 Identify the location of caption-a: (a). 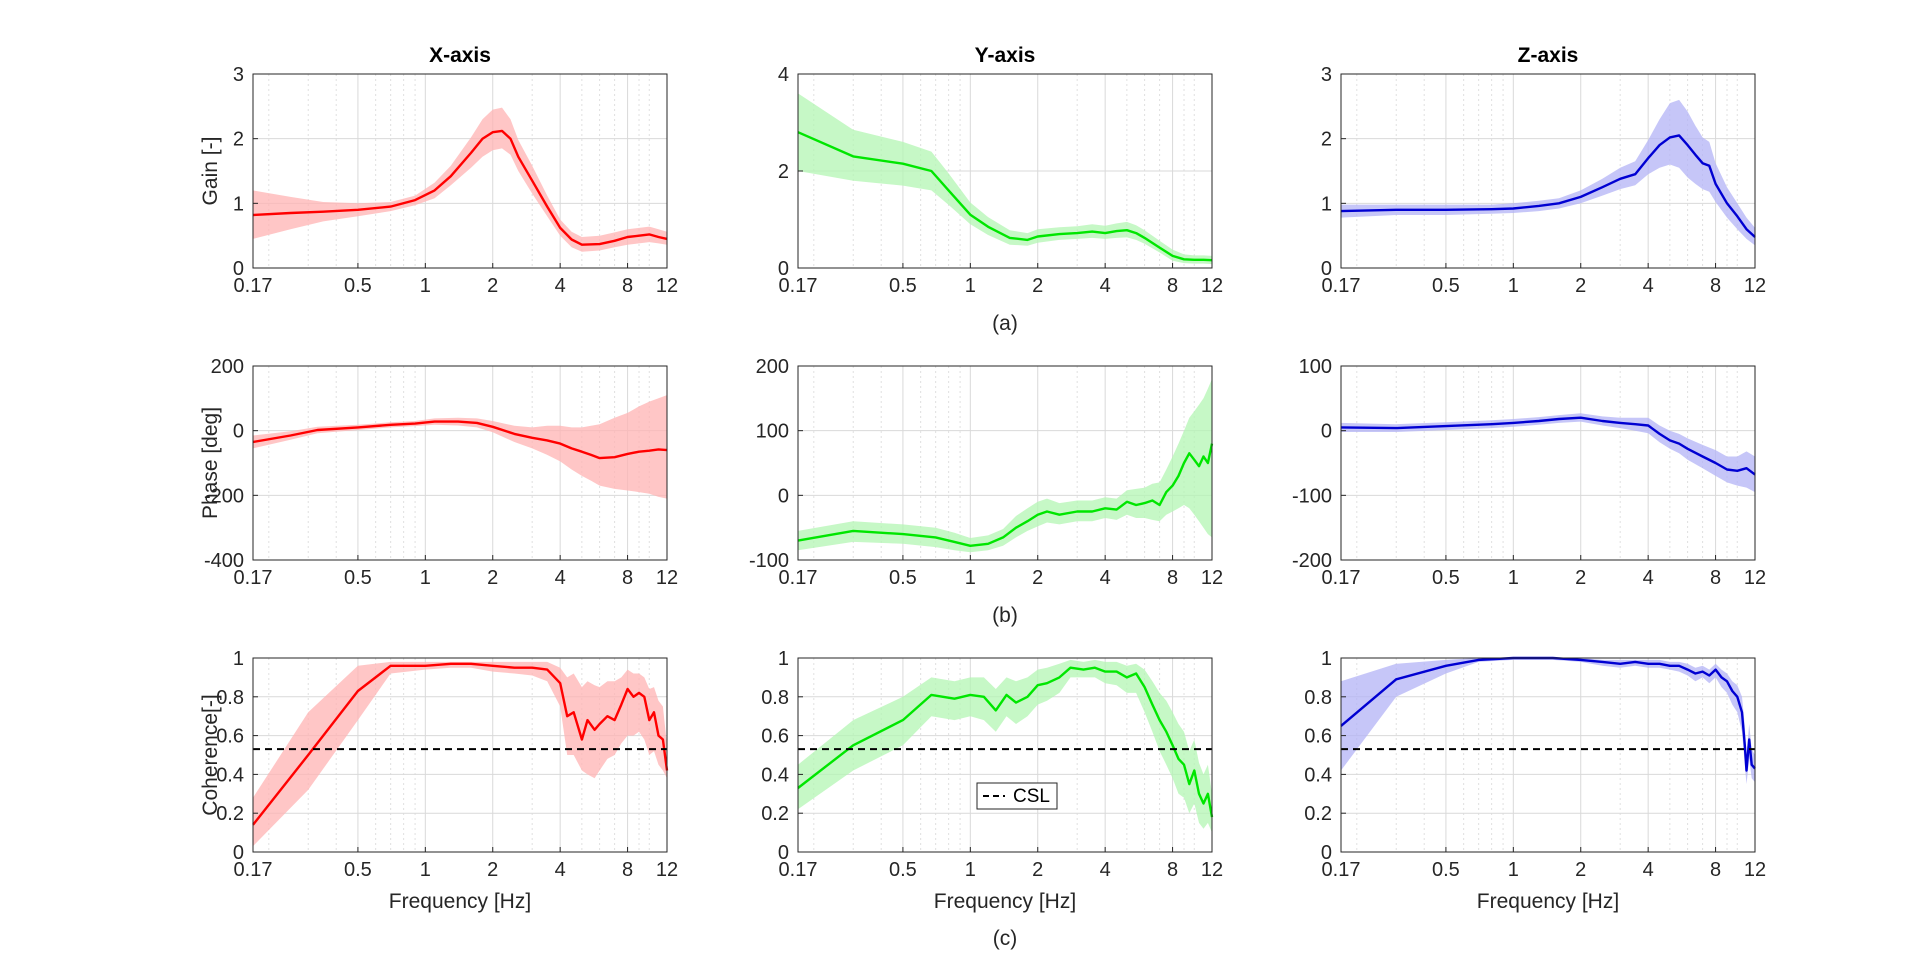
(1005, 323).